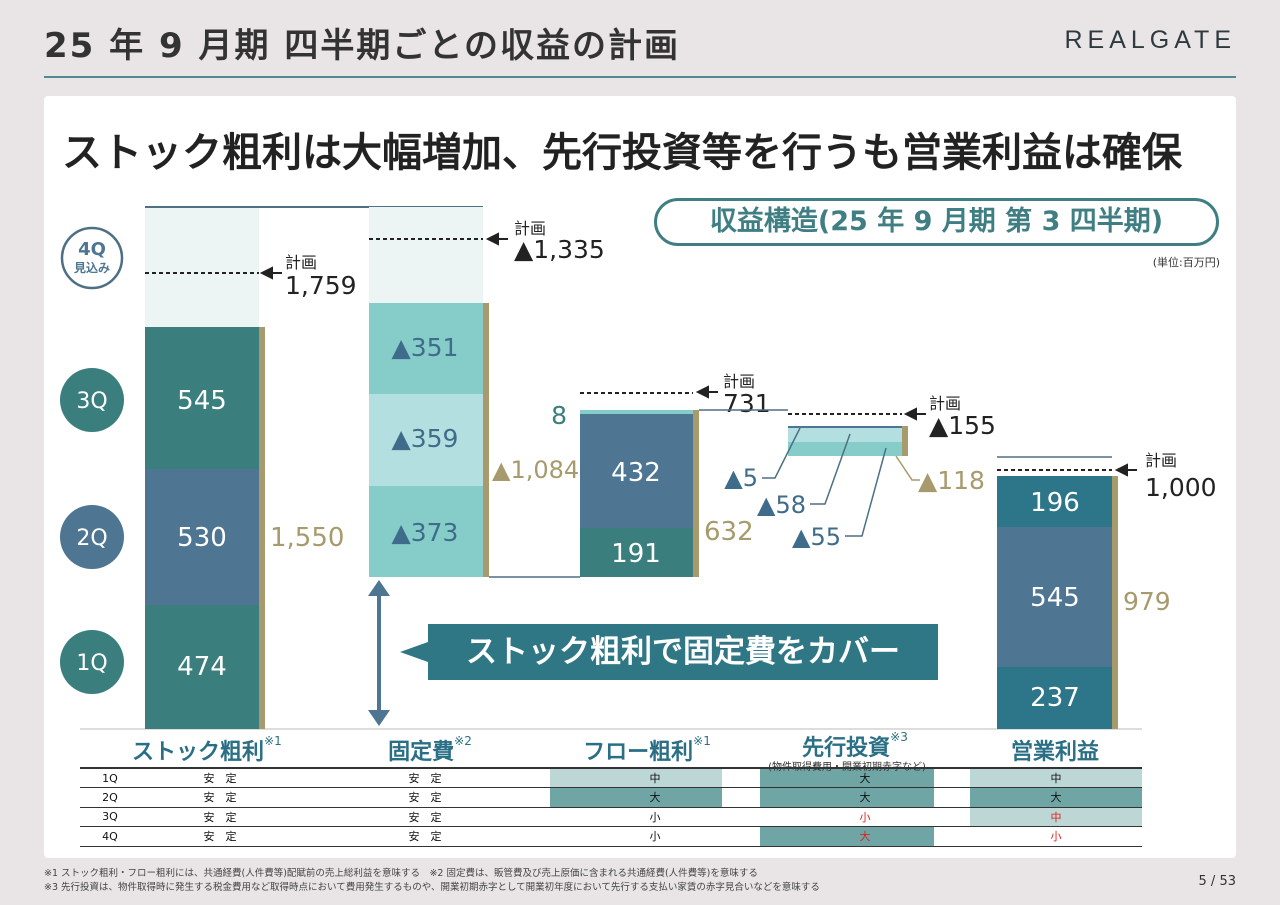  I want to click on table-row: 1Q 安 定 安 定 中 大 中, so click(611, 777).